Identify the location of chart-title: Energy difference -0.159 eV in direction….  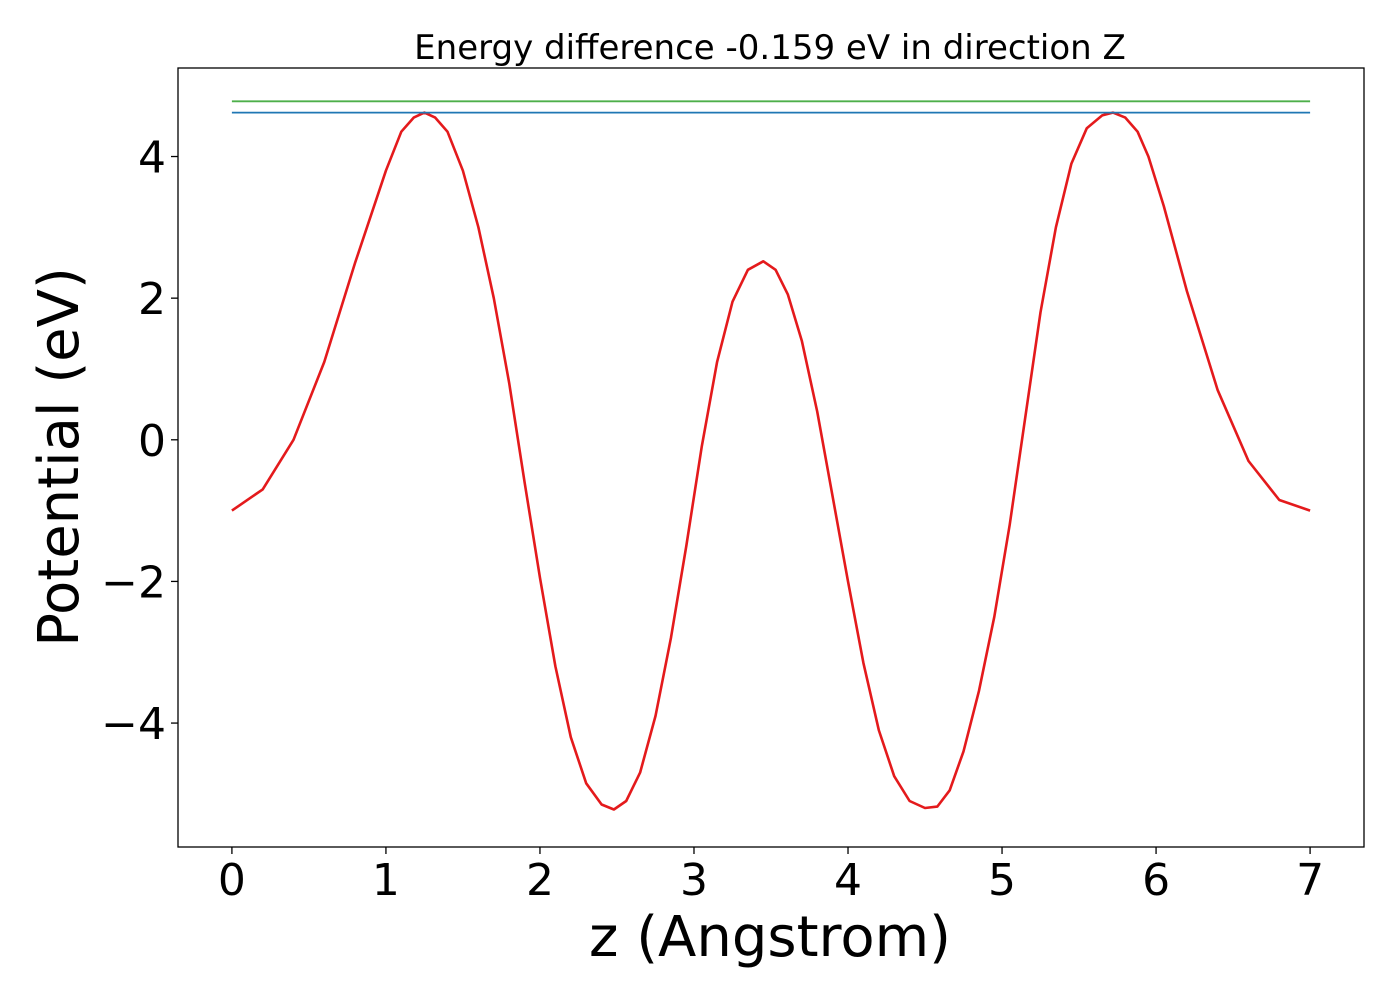
(770, 48).